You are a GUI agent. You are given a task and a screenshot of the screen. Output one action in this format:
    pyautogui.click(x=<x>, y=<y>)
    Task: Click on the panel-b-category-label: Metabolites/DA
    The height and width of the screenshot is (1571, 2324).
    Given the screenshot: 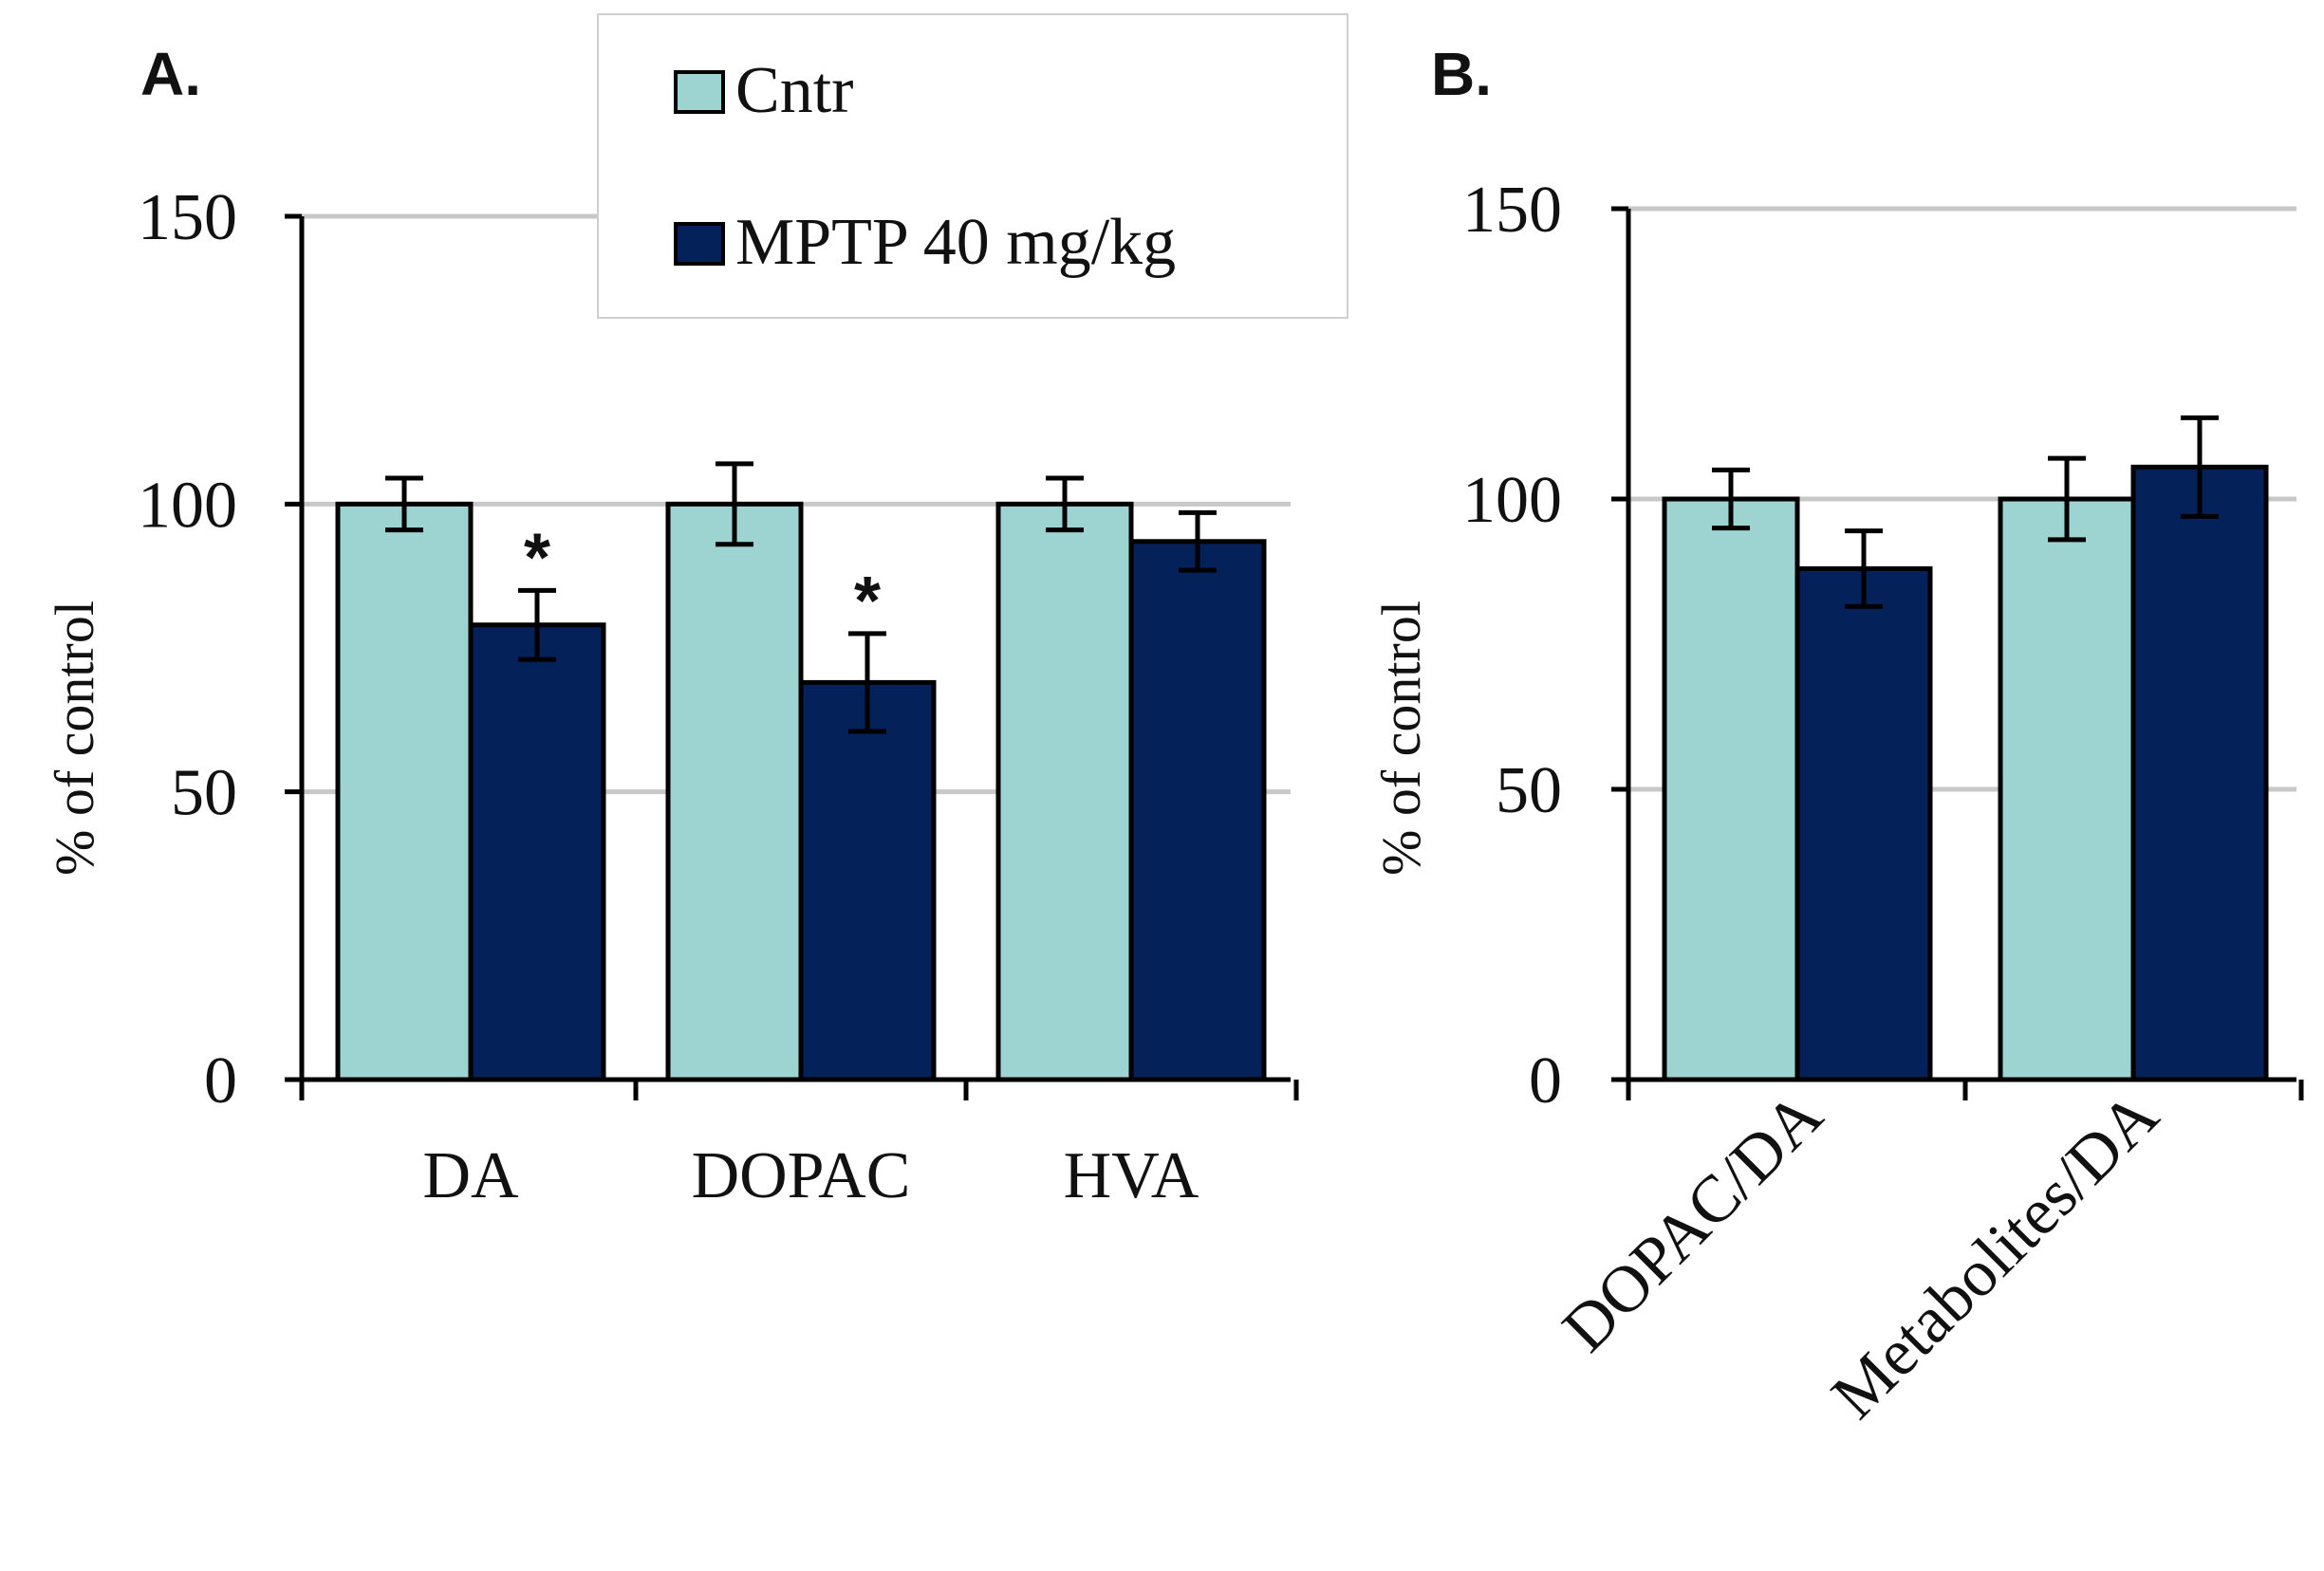 What is the action you would take?
    pyautogui.click(x=1996, y=1256)
    